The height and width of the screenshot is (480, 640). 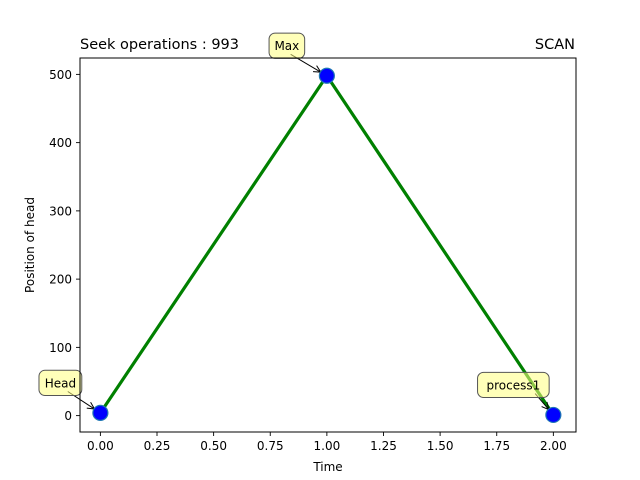 What do you see at coordinates (60, 143) in the screenshot?
I see `y-tick-label: 400` at bounding box center [60, 143].